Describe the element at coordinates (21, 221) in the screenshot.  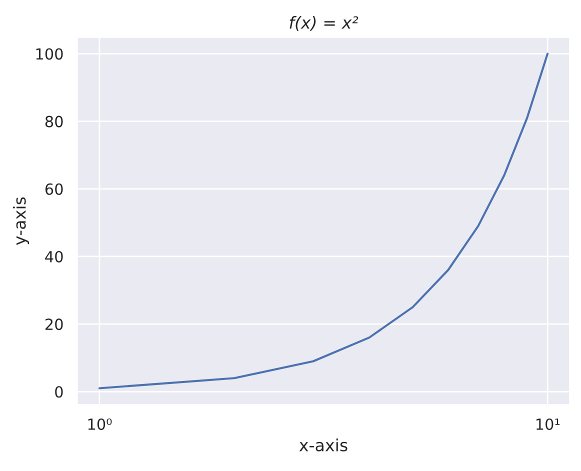
I see `y-axis-title: y-axis` at that location.